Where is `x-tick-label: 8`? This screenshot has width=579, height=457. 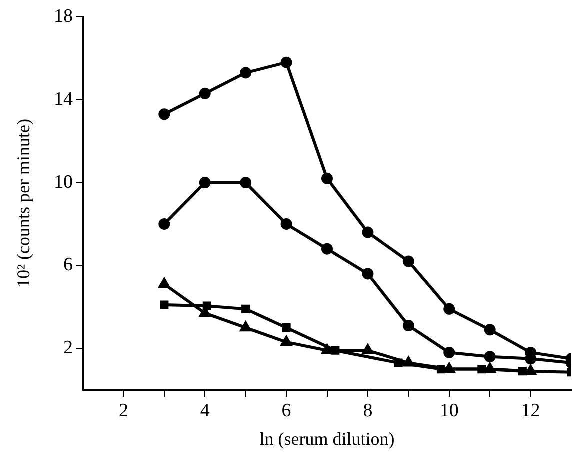
x-tick-label: 8 is located at coordinates (368, 411).